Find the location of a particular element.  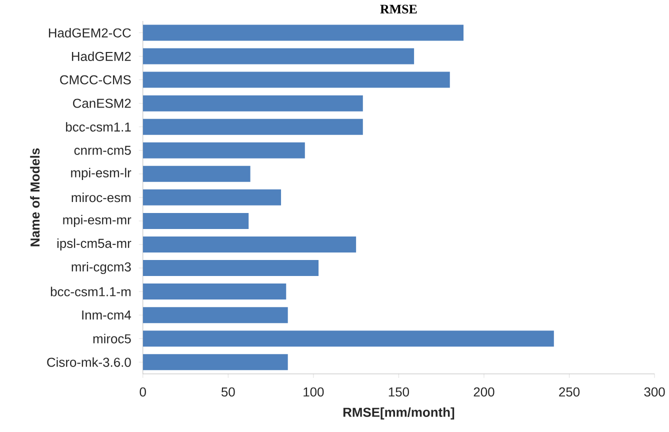

x-tick-label: 100 is located at coordinates (314, 392).